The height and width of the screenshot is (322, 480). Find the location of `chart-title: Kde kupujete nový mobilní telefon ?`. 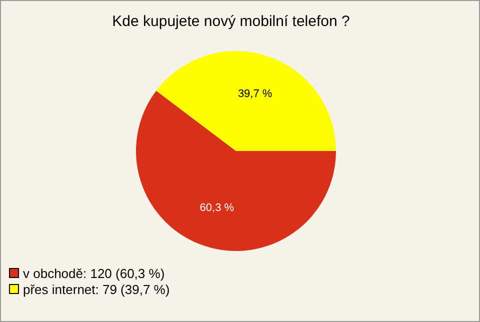

chart-title: Kde kupujete nový mobilní telefon ? is located at coordinates (231, 21).